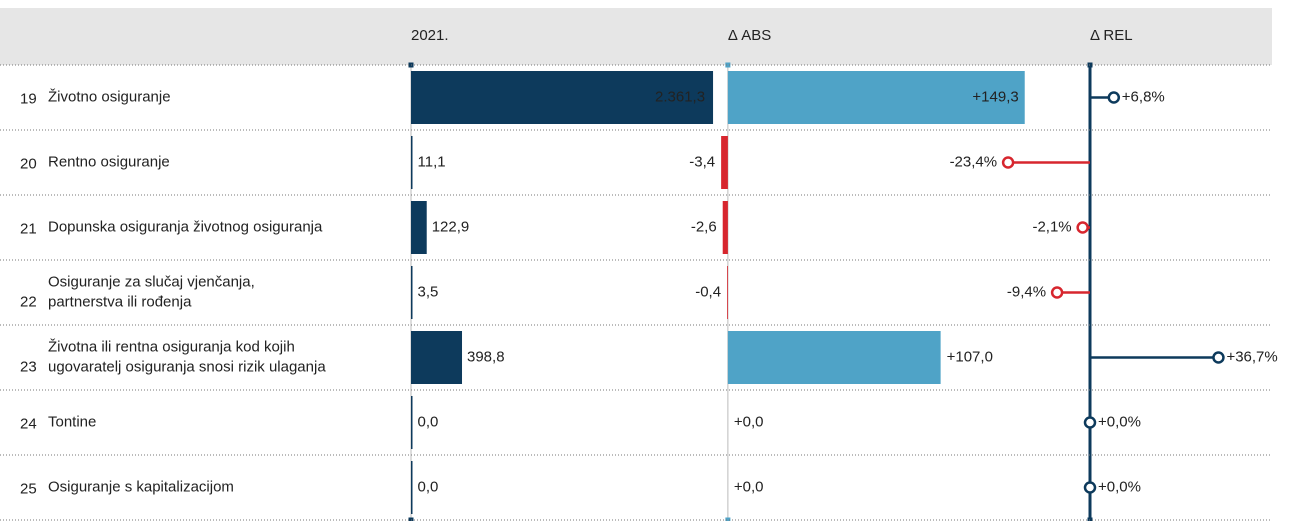 The height and width of the screenshot is (521, 1300). I want to click on row-label: Tontine, so click(72, 421).